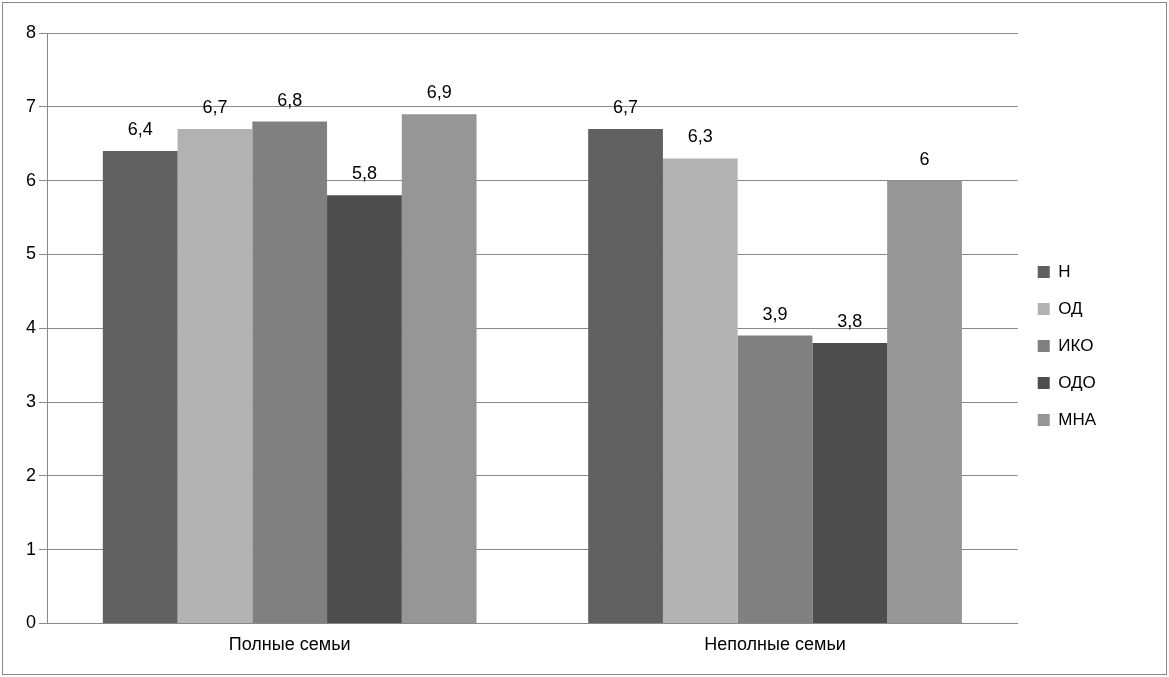 The height and width of the screenshot is (677, 1169). Describe the element at coordinates (289, 644) in the screenshot. I see `x-tick-label: Полные семьи` at that location.